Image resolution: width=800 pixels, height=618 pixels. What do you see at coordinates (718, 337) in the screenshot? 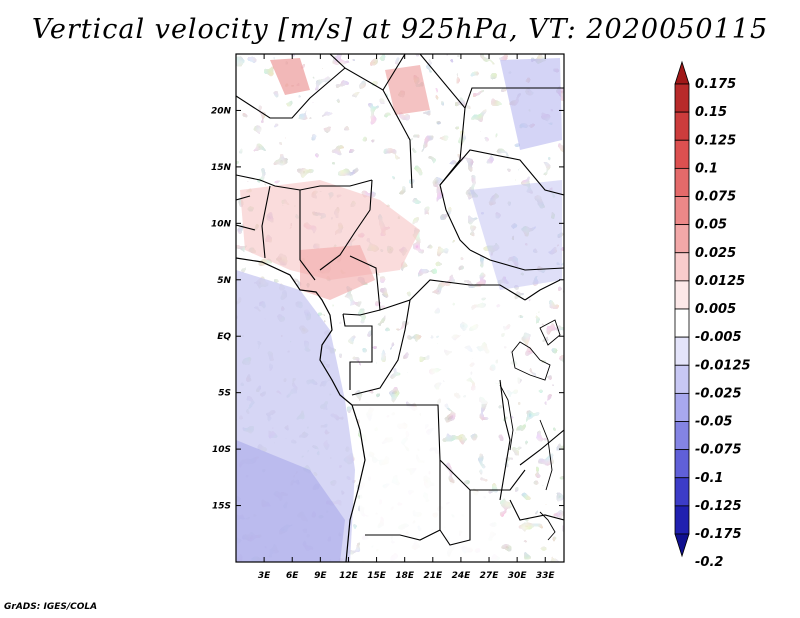
I see `colorbar-label: -0.005` at bounding box center [718, 337].